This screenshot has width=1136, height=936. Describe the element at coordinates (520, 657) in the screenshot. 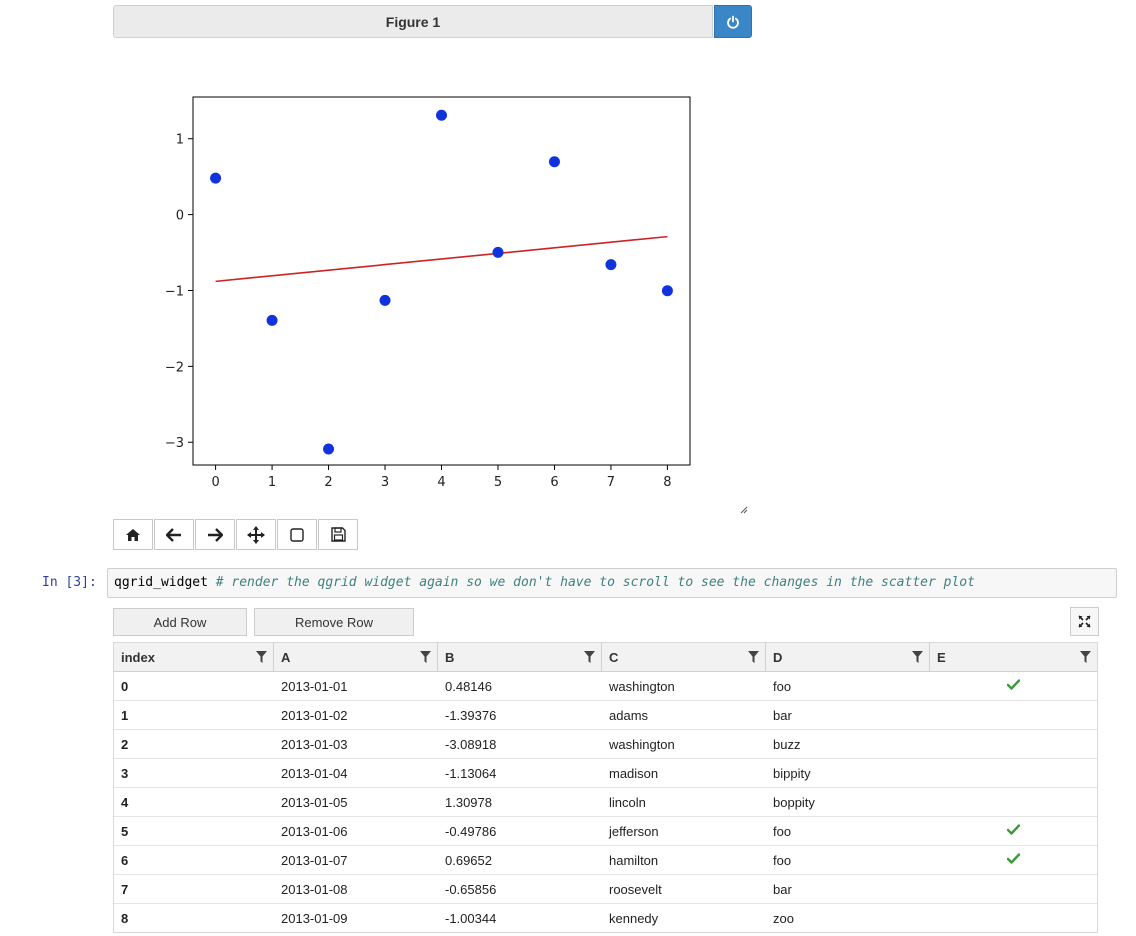

I see `column-header-b: B` at that location.